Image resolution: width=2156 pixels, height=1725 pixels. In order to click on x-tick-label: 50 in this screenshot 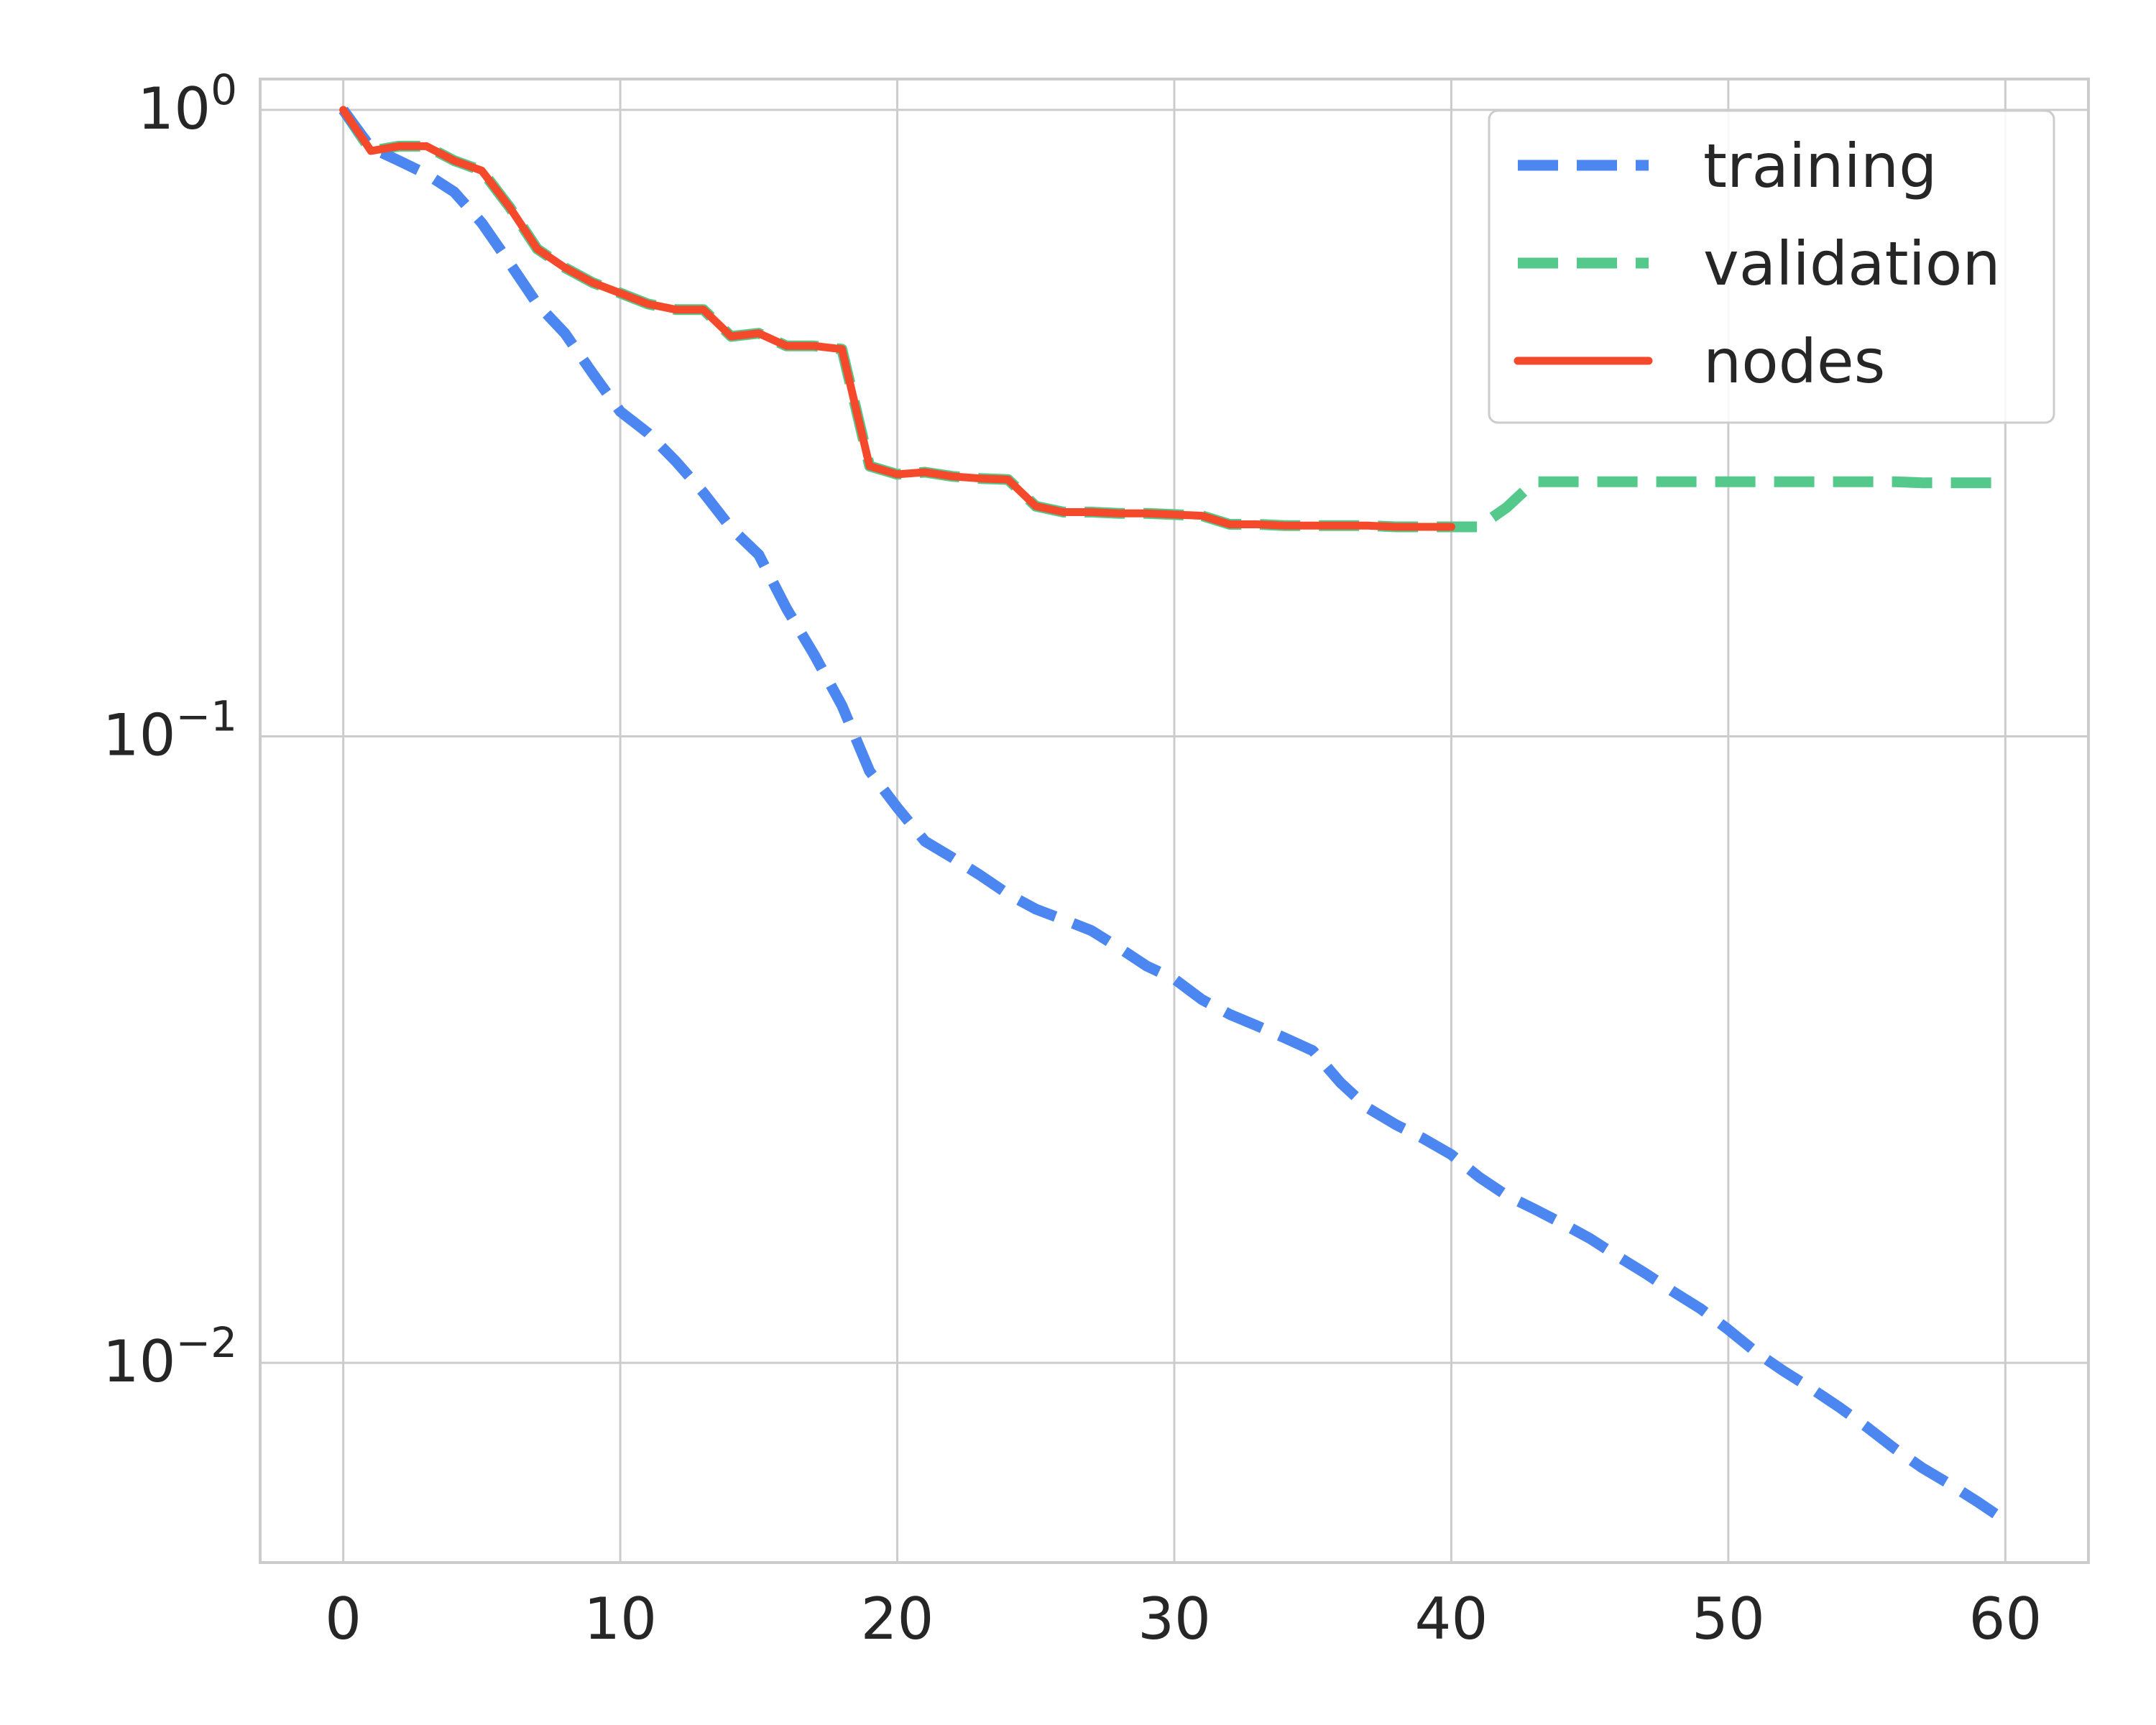, I will do `click(1728, 1619)`.